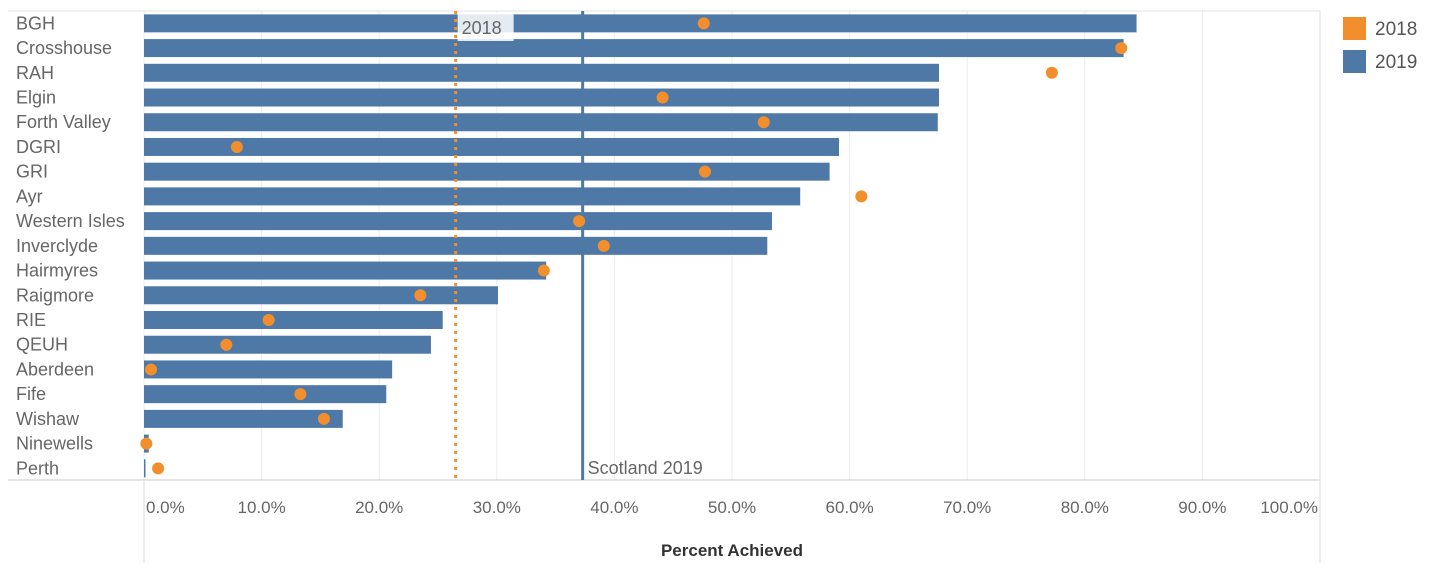  I want to click on category-label: BGH, so click(35, 23).